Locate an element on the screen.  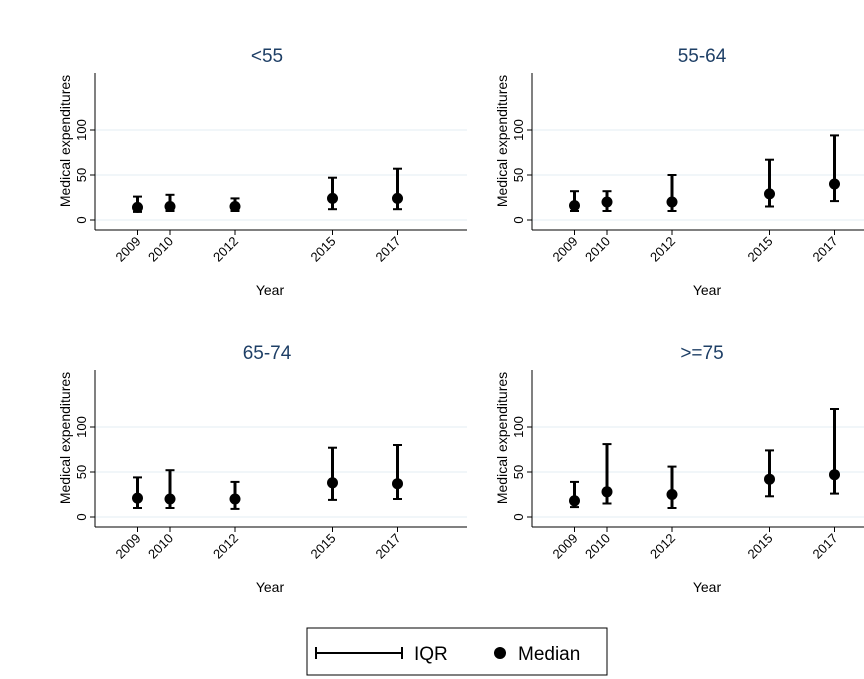
legend: IQR Median is located at coordinates (457, 651).